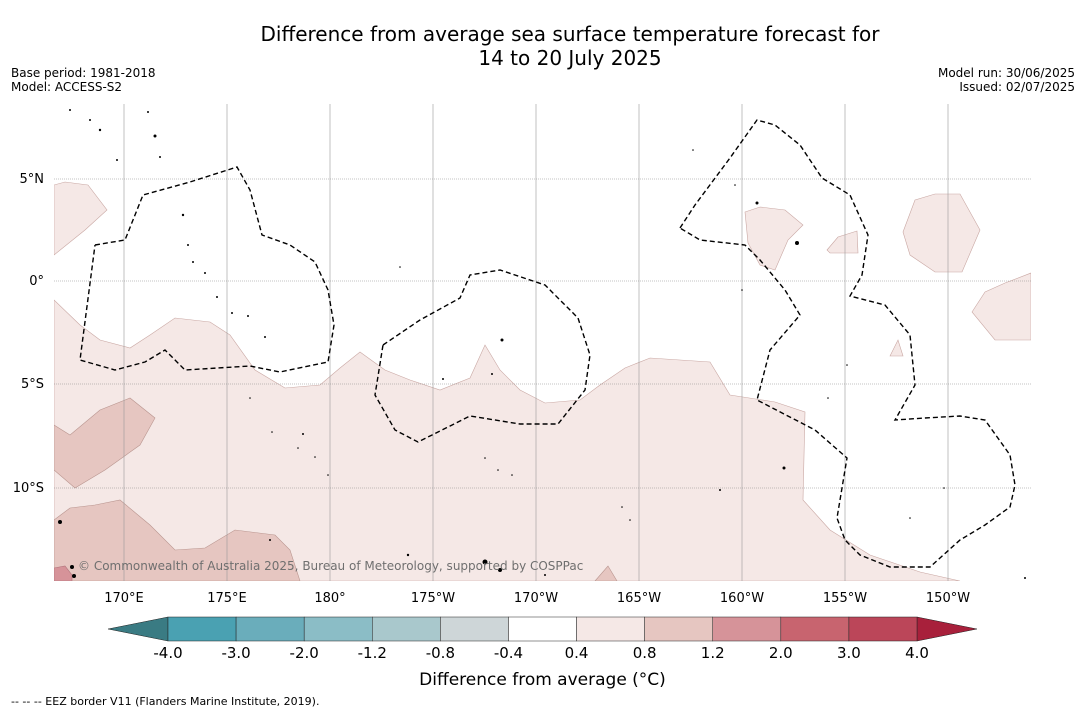  I want to click on lon-label: 165°W, so click(639, 598).